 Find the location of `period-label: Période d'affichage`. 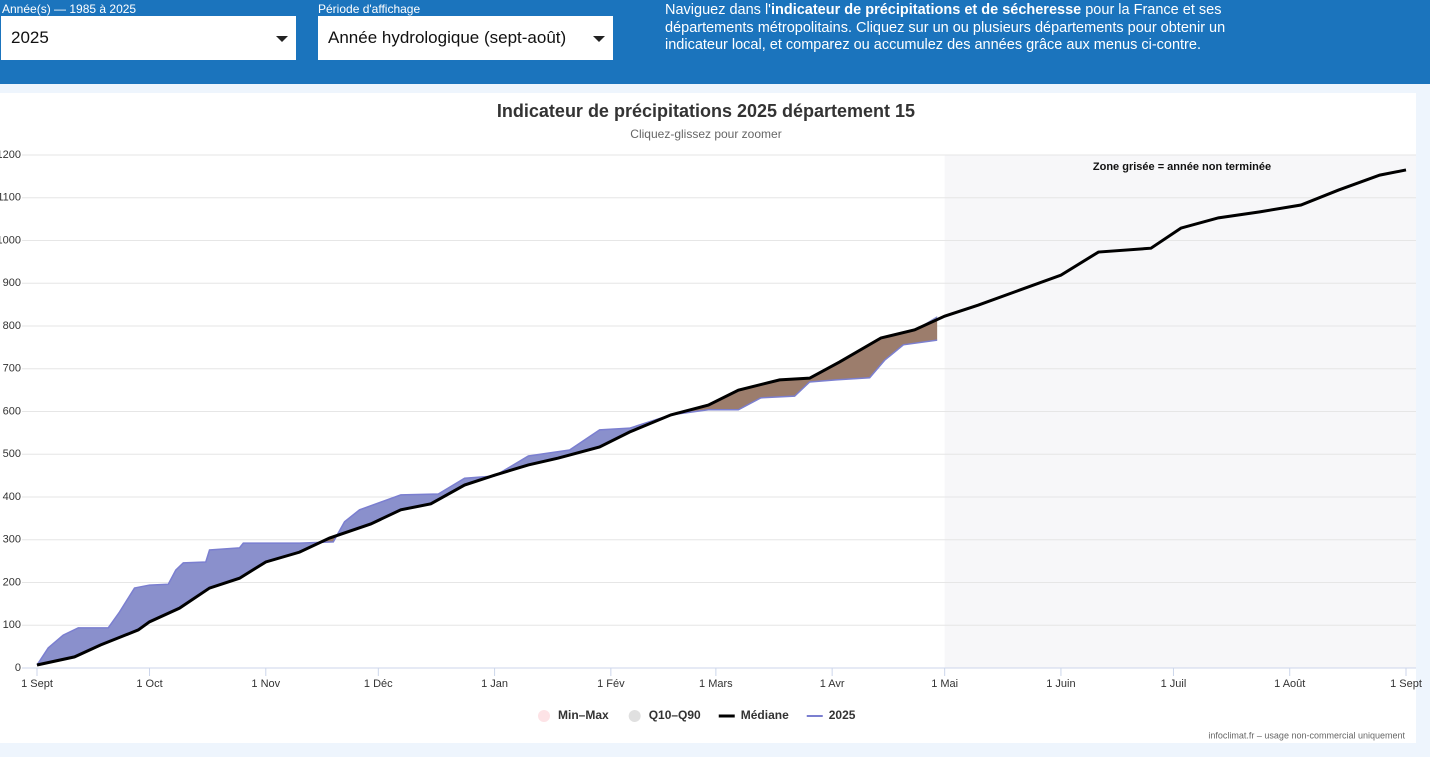

period-label: Période d'affichage is located at coordinates (369, 9).